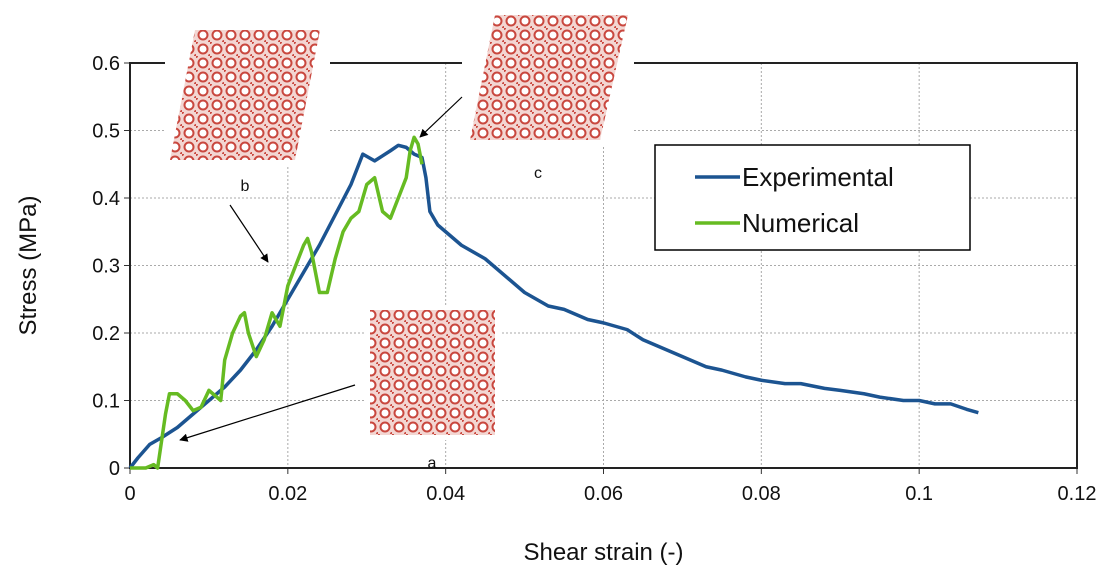 This screenshot has width=1108, height=571. Describe the element at coordinates (603, 494) in the screenshot. I see `x-tick-label: 0.06` at that location.